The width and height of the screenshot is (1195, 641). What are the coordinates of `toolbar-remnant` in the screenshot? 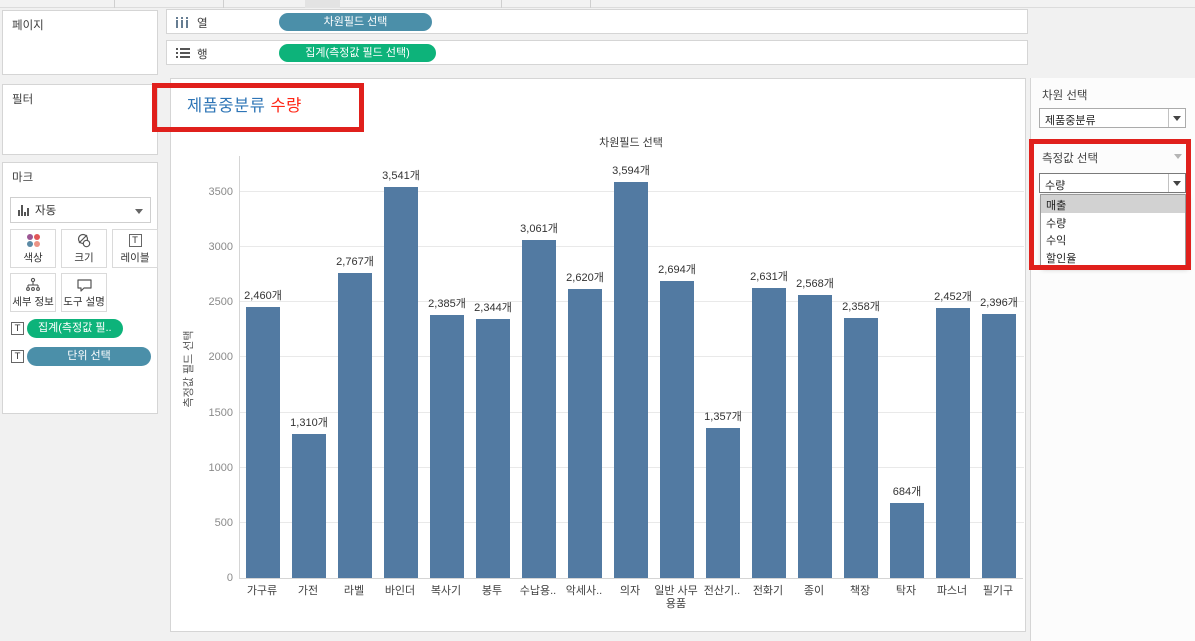 It's located at (597, 4).